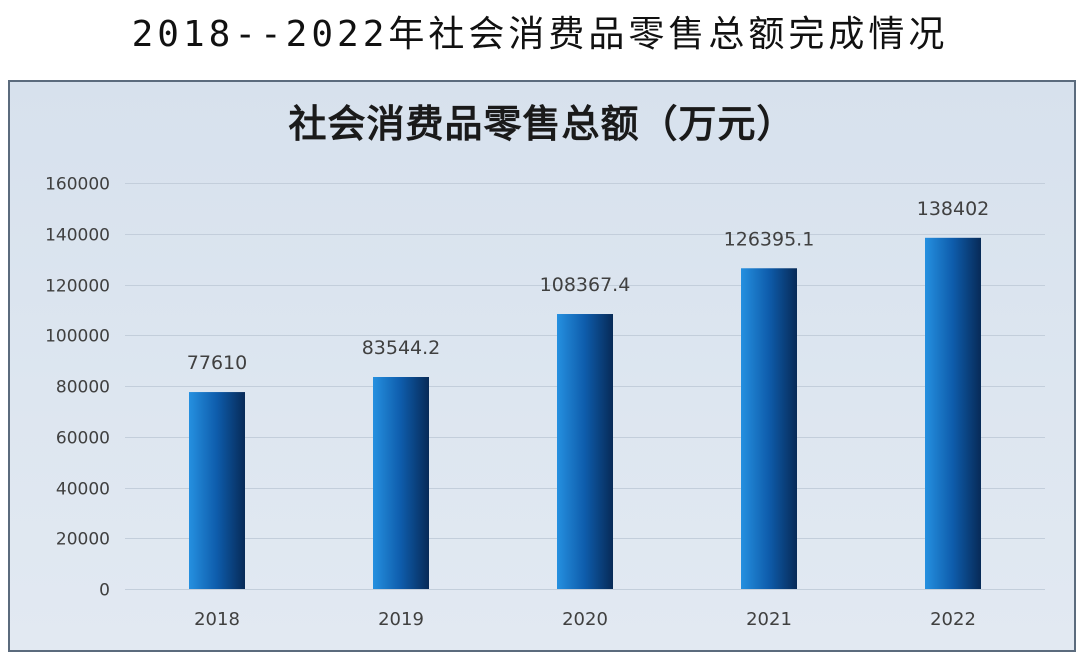  I want to click on x-tick-label-2022: 2022, so click(953, 619).